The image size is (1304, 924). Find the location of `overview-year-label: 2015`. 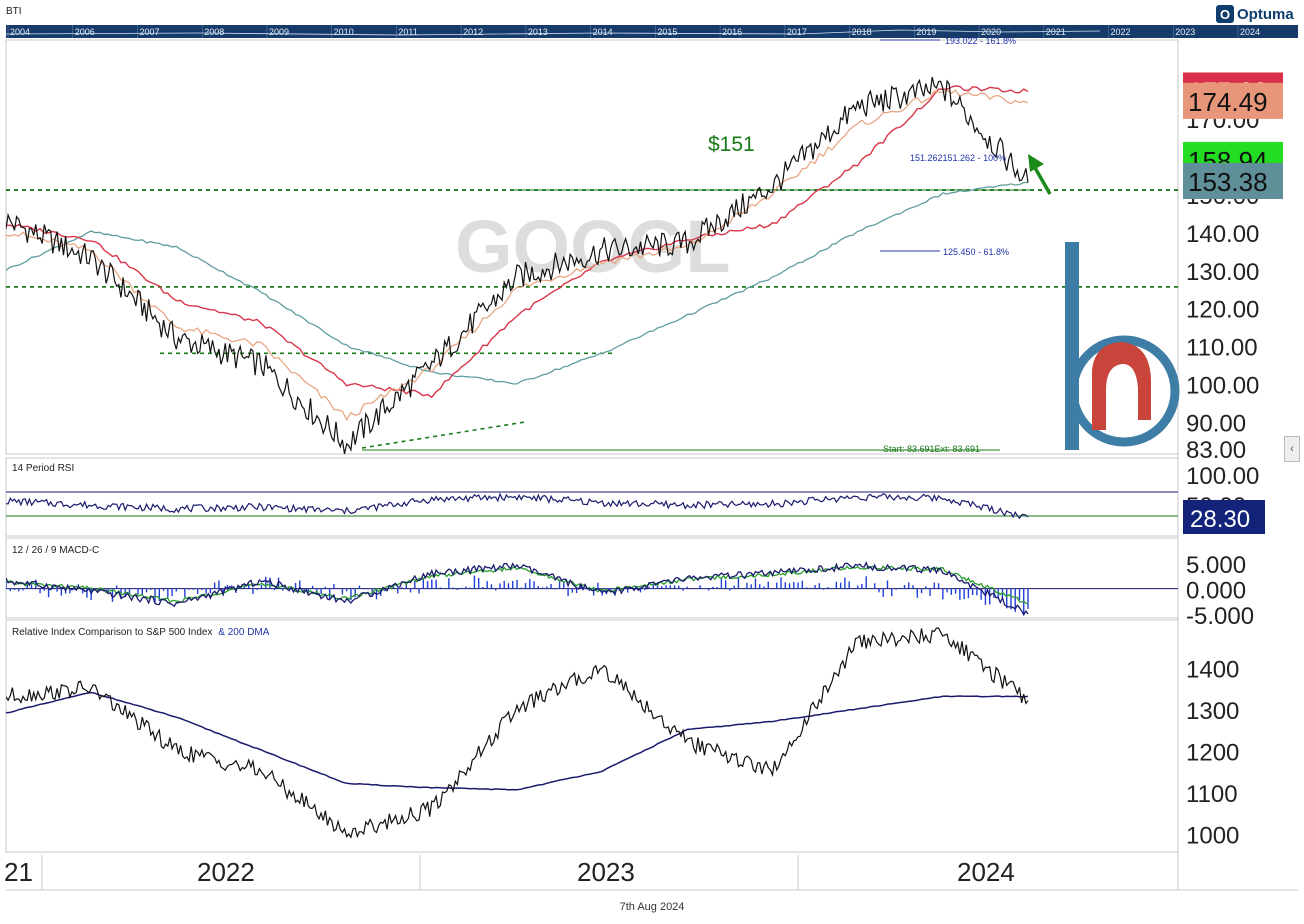

overview-year-label: 2015 is located at coordinates (667, 32).